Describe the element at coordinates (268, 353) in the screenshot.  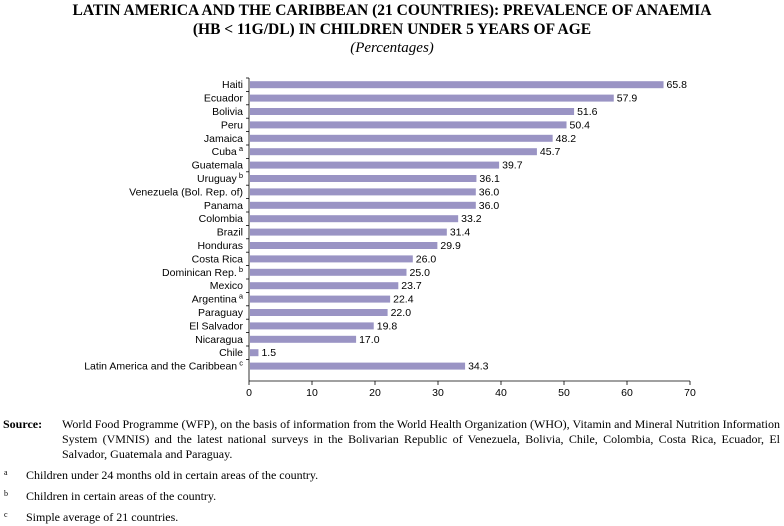
I see `value-label: 1.5` at that location.